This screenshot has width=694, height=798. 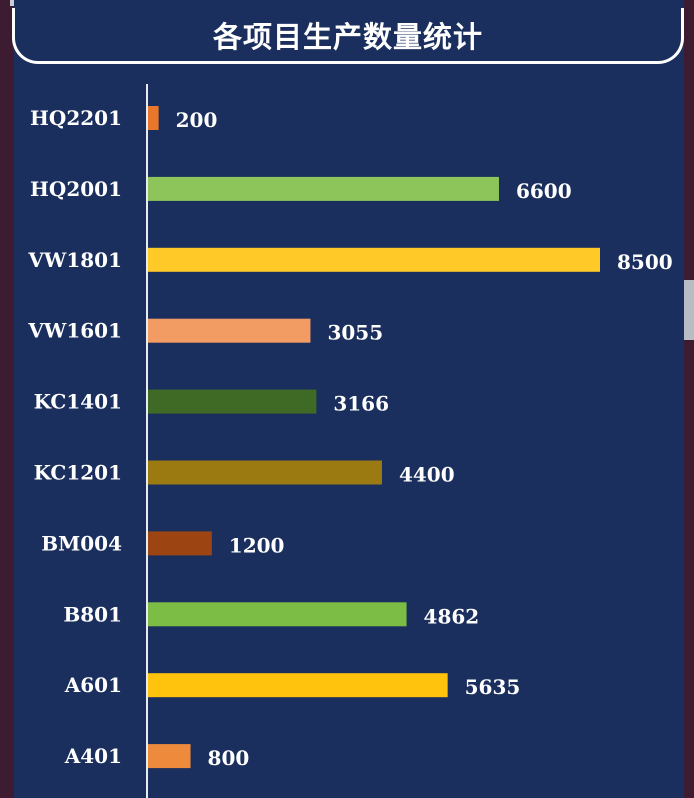 What do you see at coordinates (452, 616) in the screenshot?
I see `value-label: 4862` at bounding box center [452, 616].